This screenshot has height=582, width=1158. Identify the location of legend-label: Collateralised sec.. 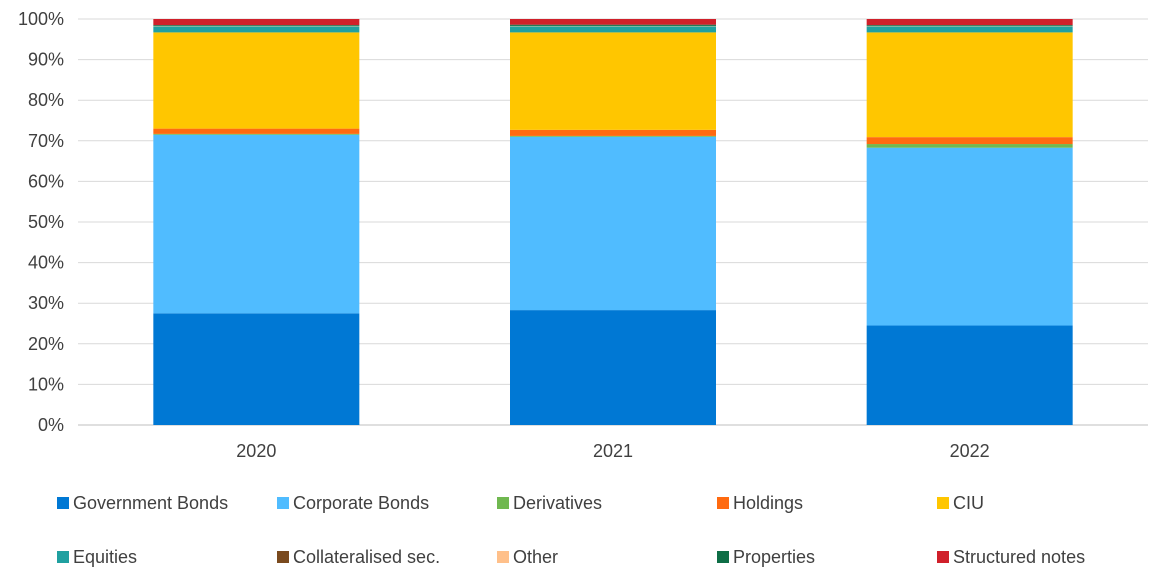
(366, 557).